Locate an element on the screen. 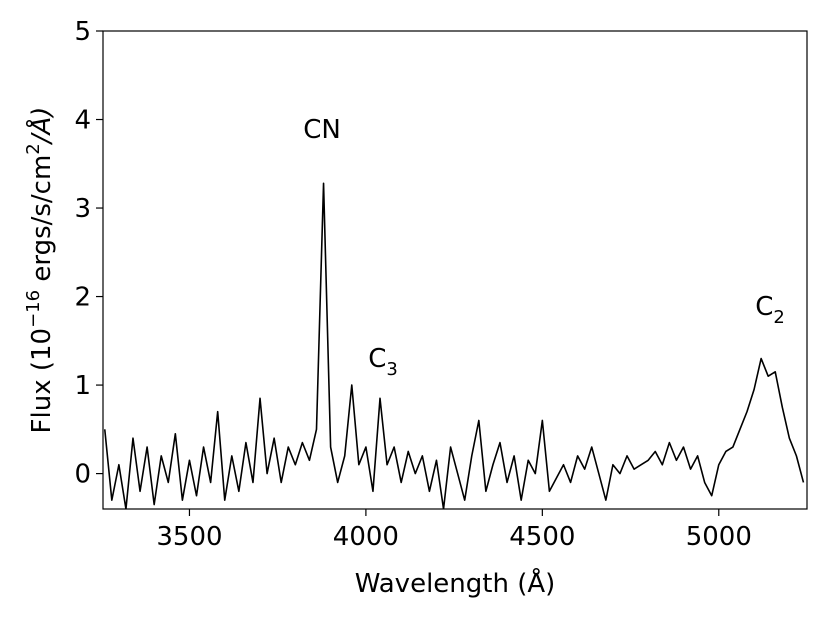 Image resolution: width=830 pixels, height=626 pixels. y-axis-label: Flux (10−16 ergs/s/cm2/Å) is located at coordinates (40, 270).